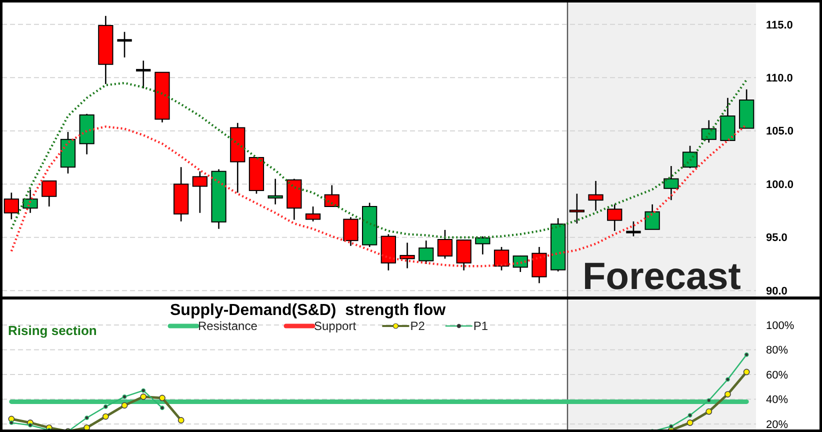 This screenshot has height=432, width=822. Describe the element at coordinates (777, 400) in the screenshot. I see `y-tick-label: 40%` at that location.